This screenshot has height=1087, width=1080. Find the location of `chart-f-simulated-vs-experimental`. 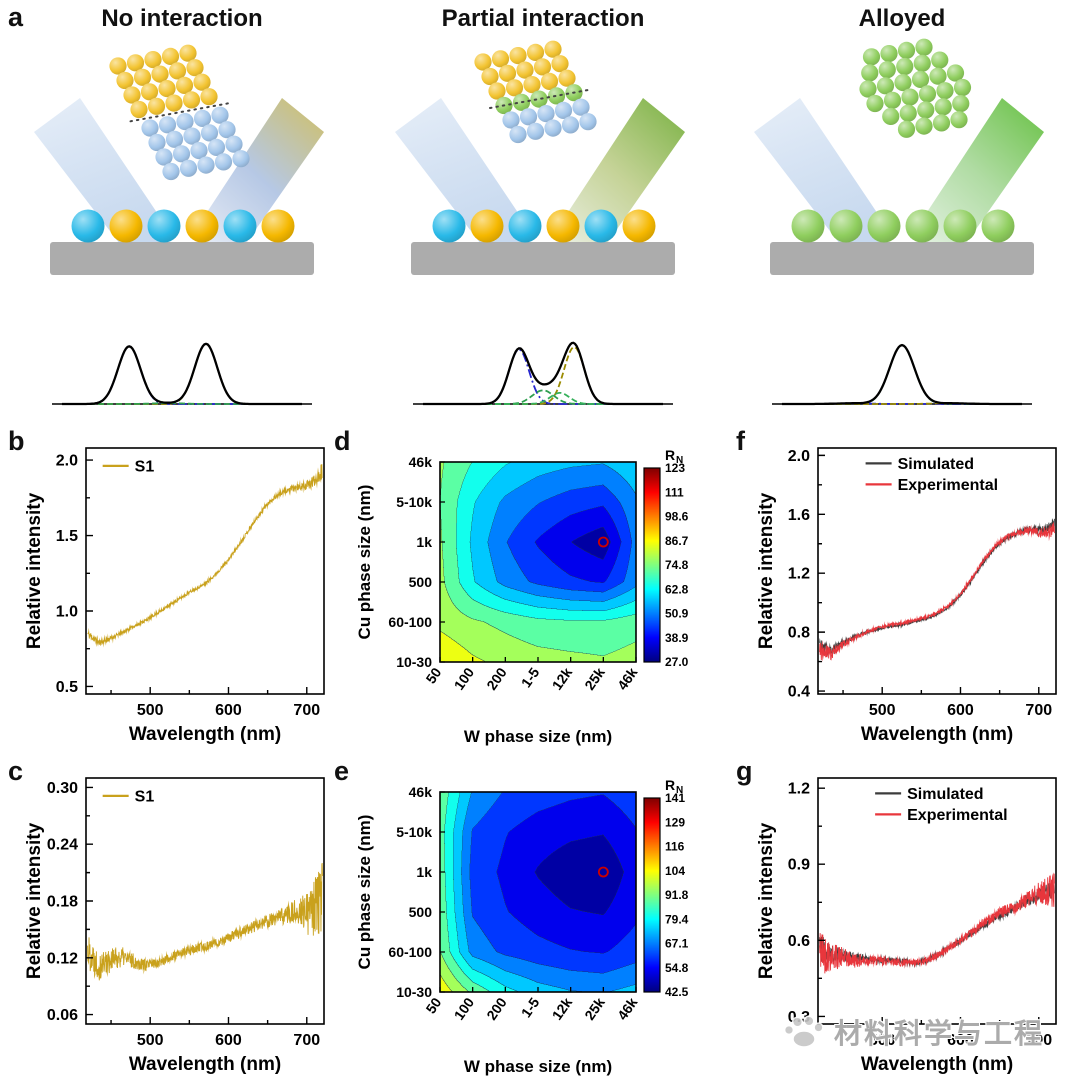

chart-f-simulated-vs-experimental is located at coordinates (908, 594).